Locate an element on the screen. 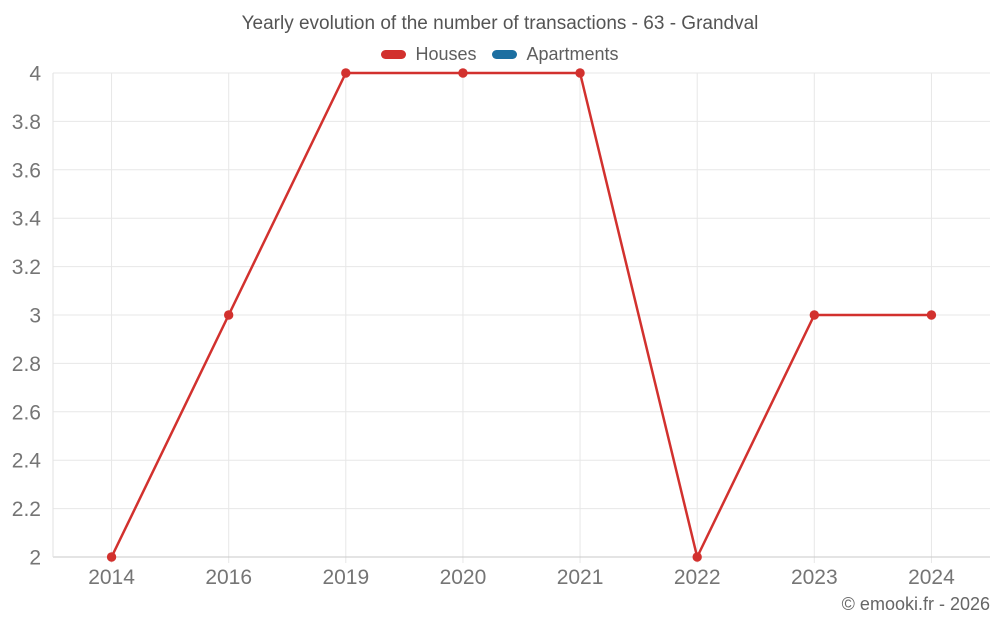 The image size is (1000, 625). y-axis-labels: 2 2.2 2.4 2.6 2.8 3 3.2 3.4 3.6 3.8 4 is located at coordinates (27, 316).